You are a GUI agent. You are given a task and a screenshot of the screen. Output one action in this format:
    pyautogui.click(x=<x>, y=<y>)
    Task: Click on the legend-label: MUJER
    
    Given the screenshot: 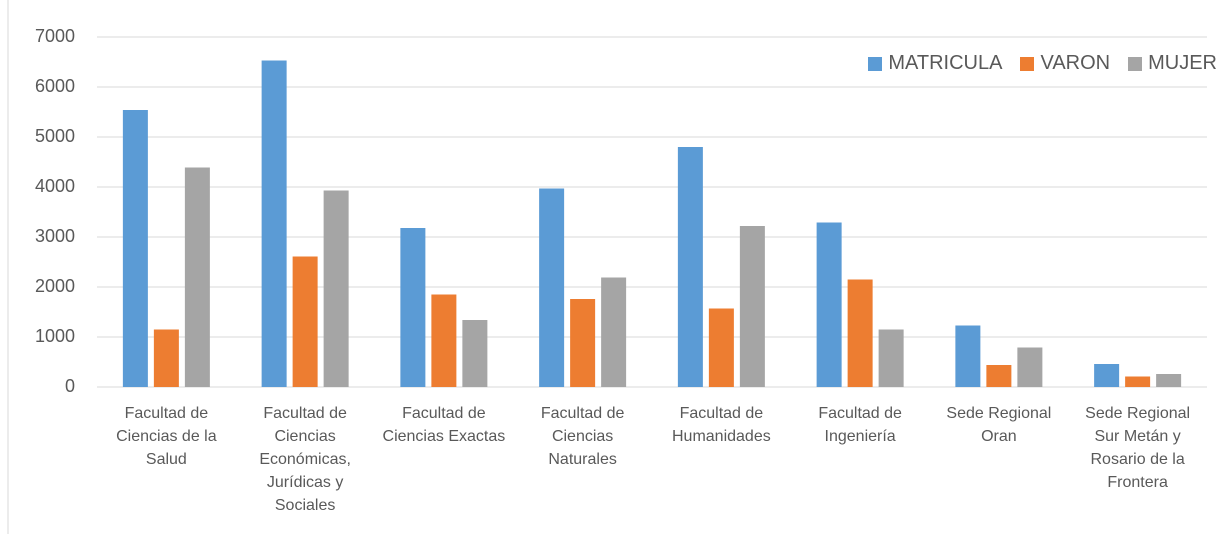 What is the action you would take?
    pyautogui.click(x=1182, y=63)
    